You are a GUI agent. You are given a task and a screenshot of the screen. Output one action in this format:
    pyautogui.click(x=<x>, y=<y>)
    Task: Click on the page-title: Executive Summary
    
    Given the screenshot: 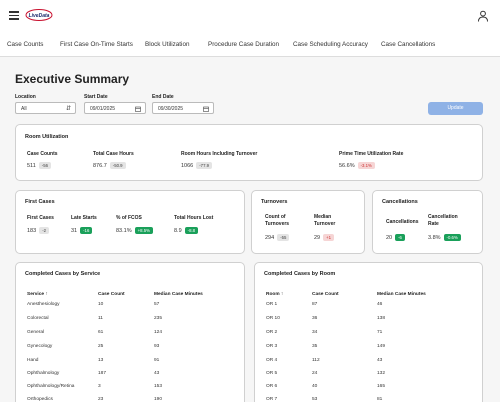 What is the action you would take?
    pyautogui.click(x=72, y=79)
    